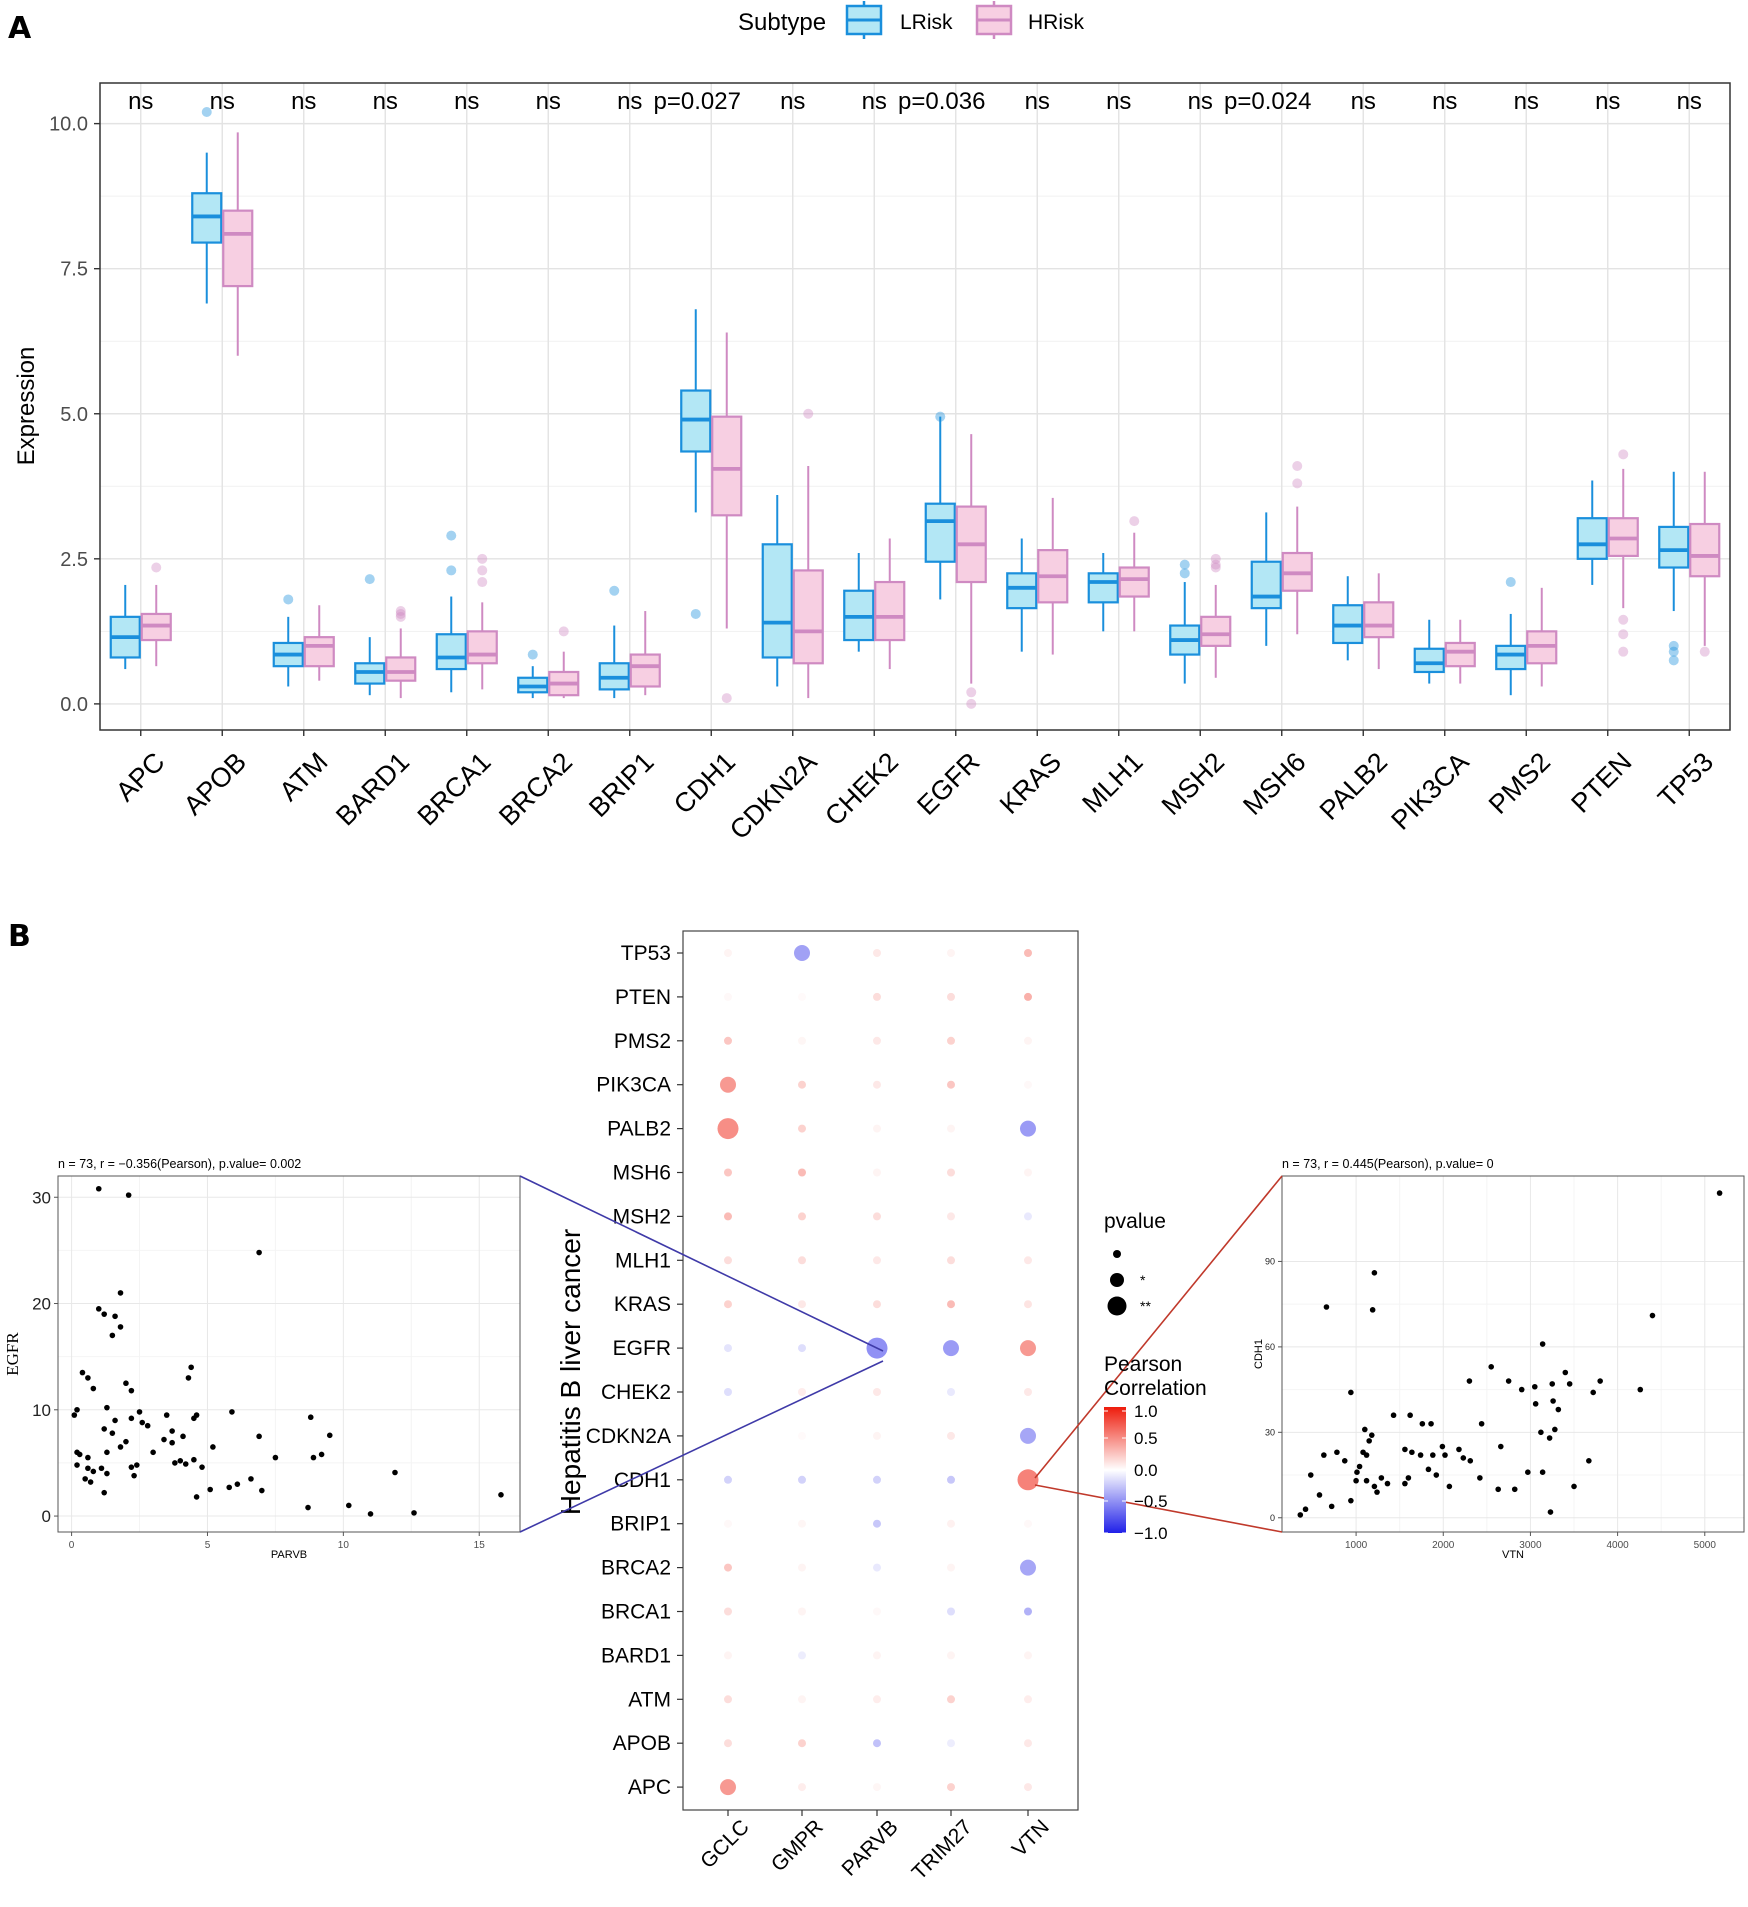 The width and height of the screenshot is (1748, 1907). What do you see at coordinates (1511, 636) in the screenshot?
I see `box-lrisk-pms2` at bounding box center [1511, 636].